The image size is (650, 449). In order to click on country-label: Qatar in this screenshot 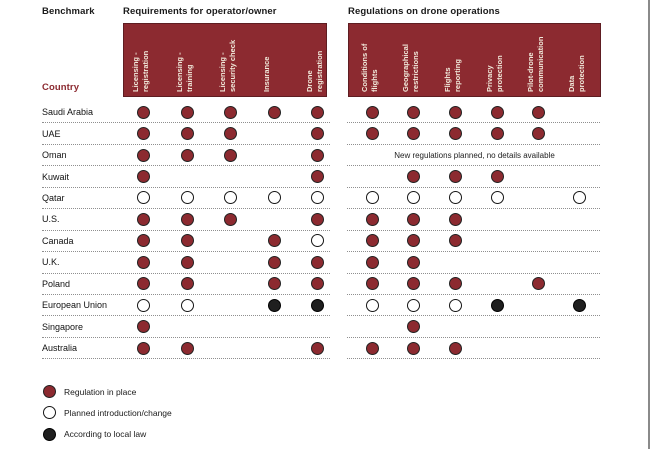, I will do `click(53, 197)`.